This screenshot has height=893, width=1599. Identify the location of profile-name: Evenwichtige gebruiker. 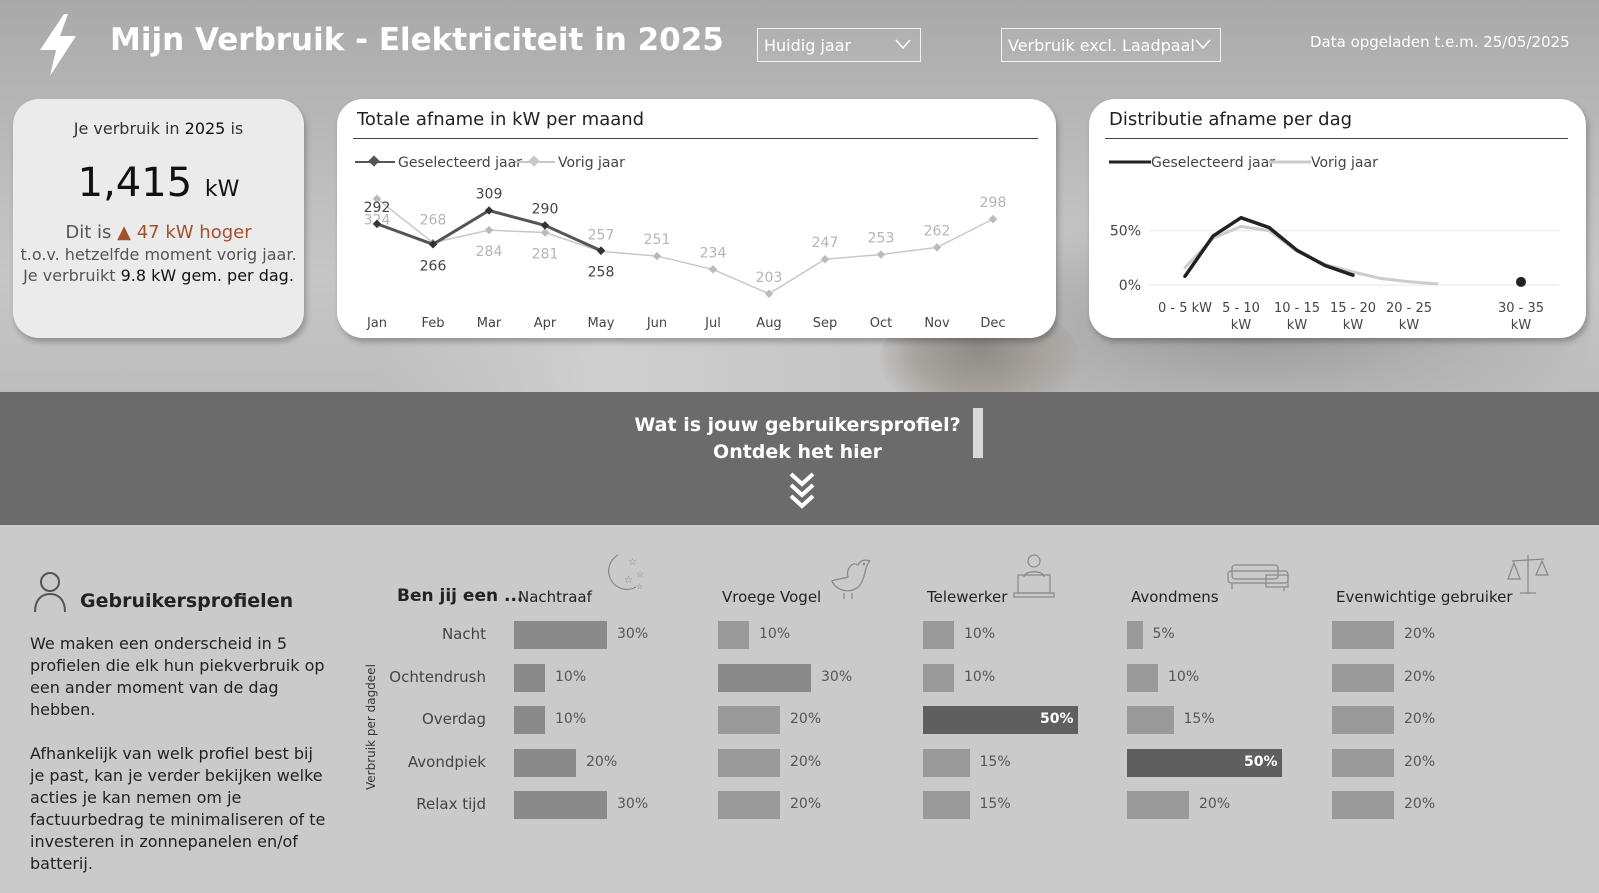
(1424, 597).